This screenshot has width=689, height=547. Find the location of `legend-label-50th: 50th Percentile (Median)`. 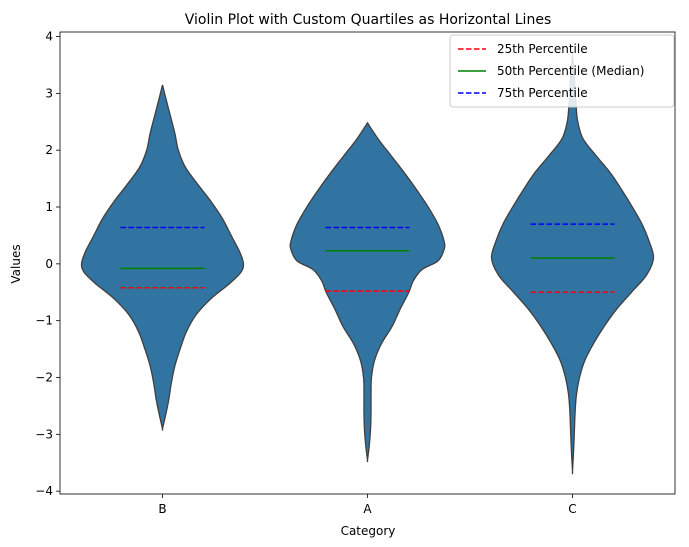

legend-label-50th: 50th Percentile (Median) is located at coordinates (570, 71).